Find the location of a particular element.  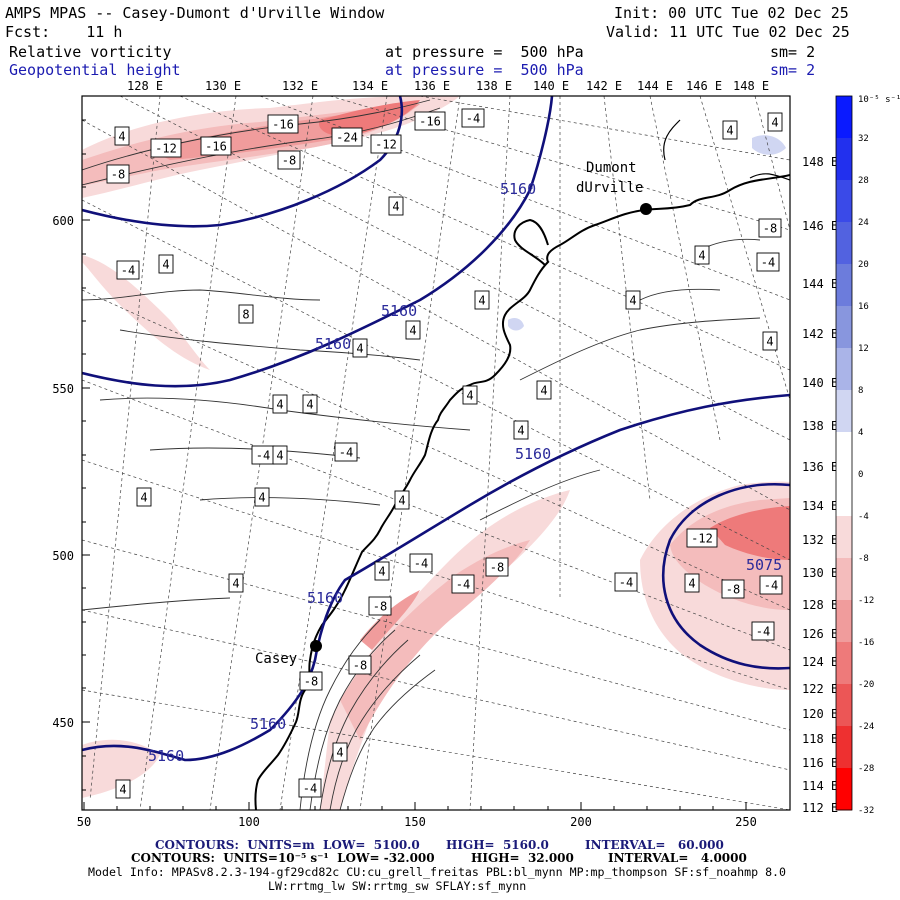

vort-patch-bottom-left is located at coordinates (121, 768).